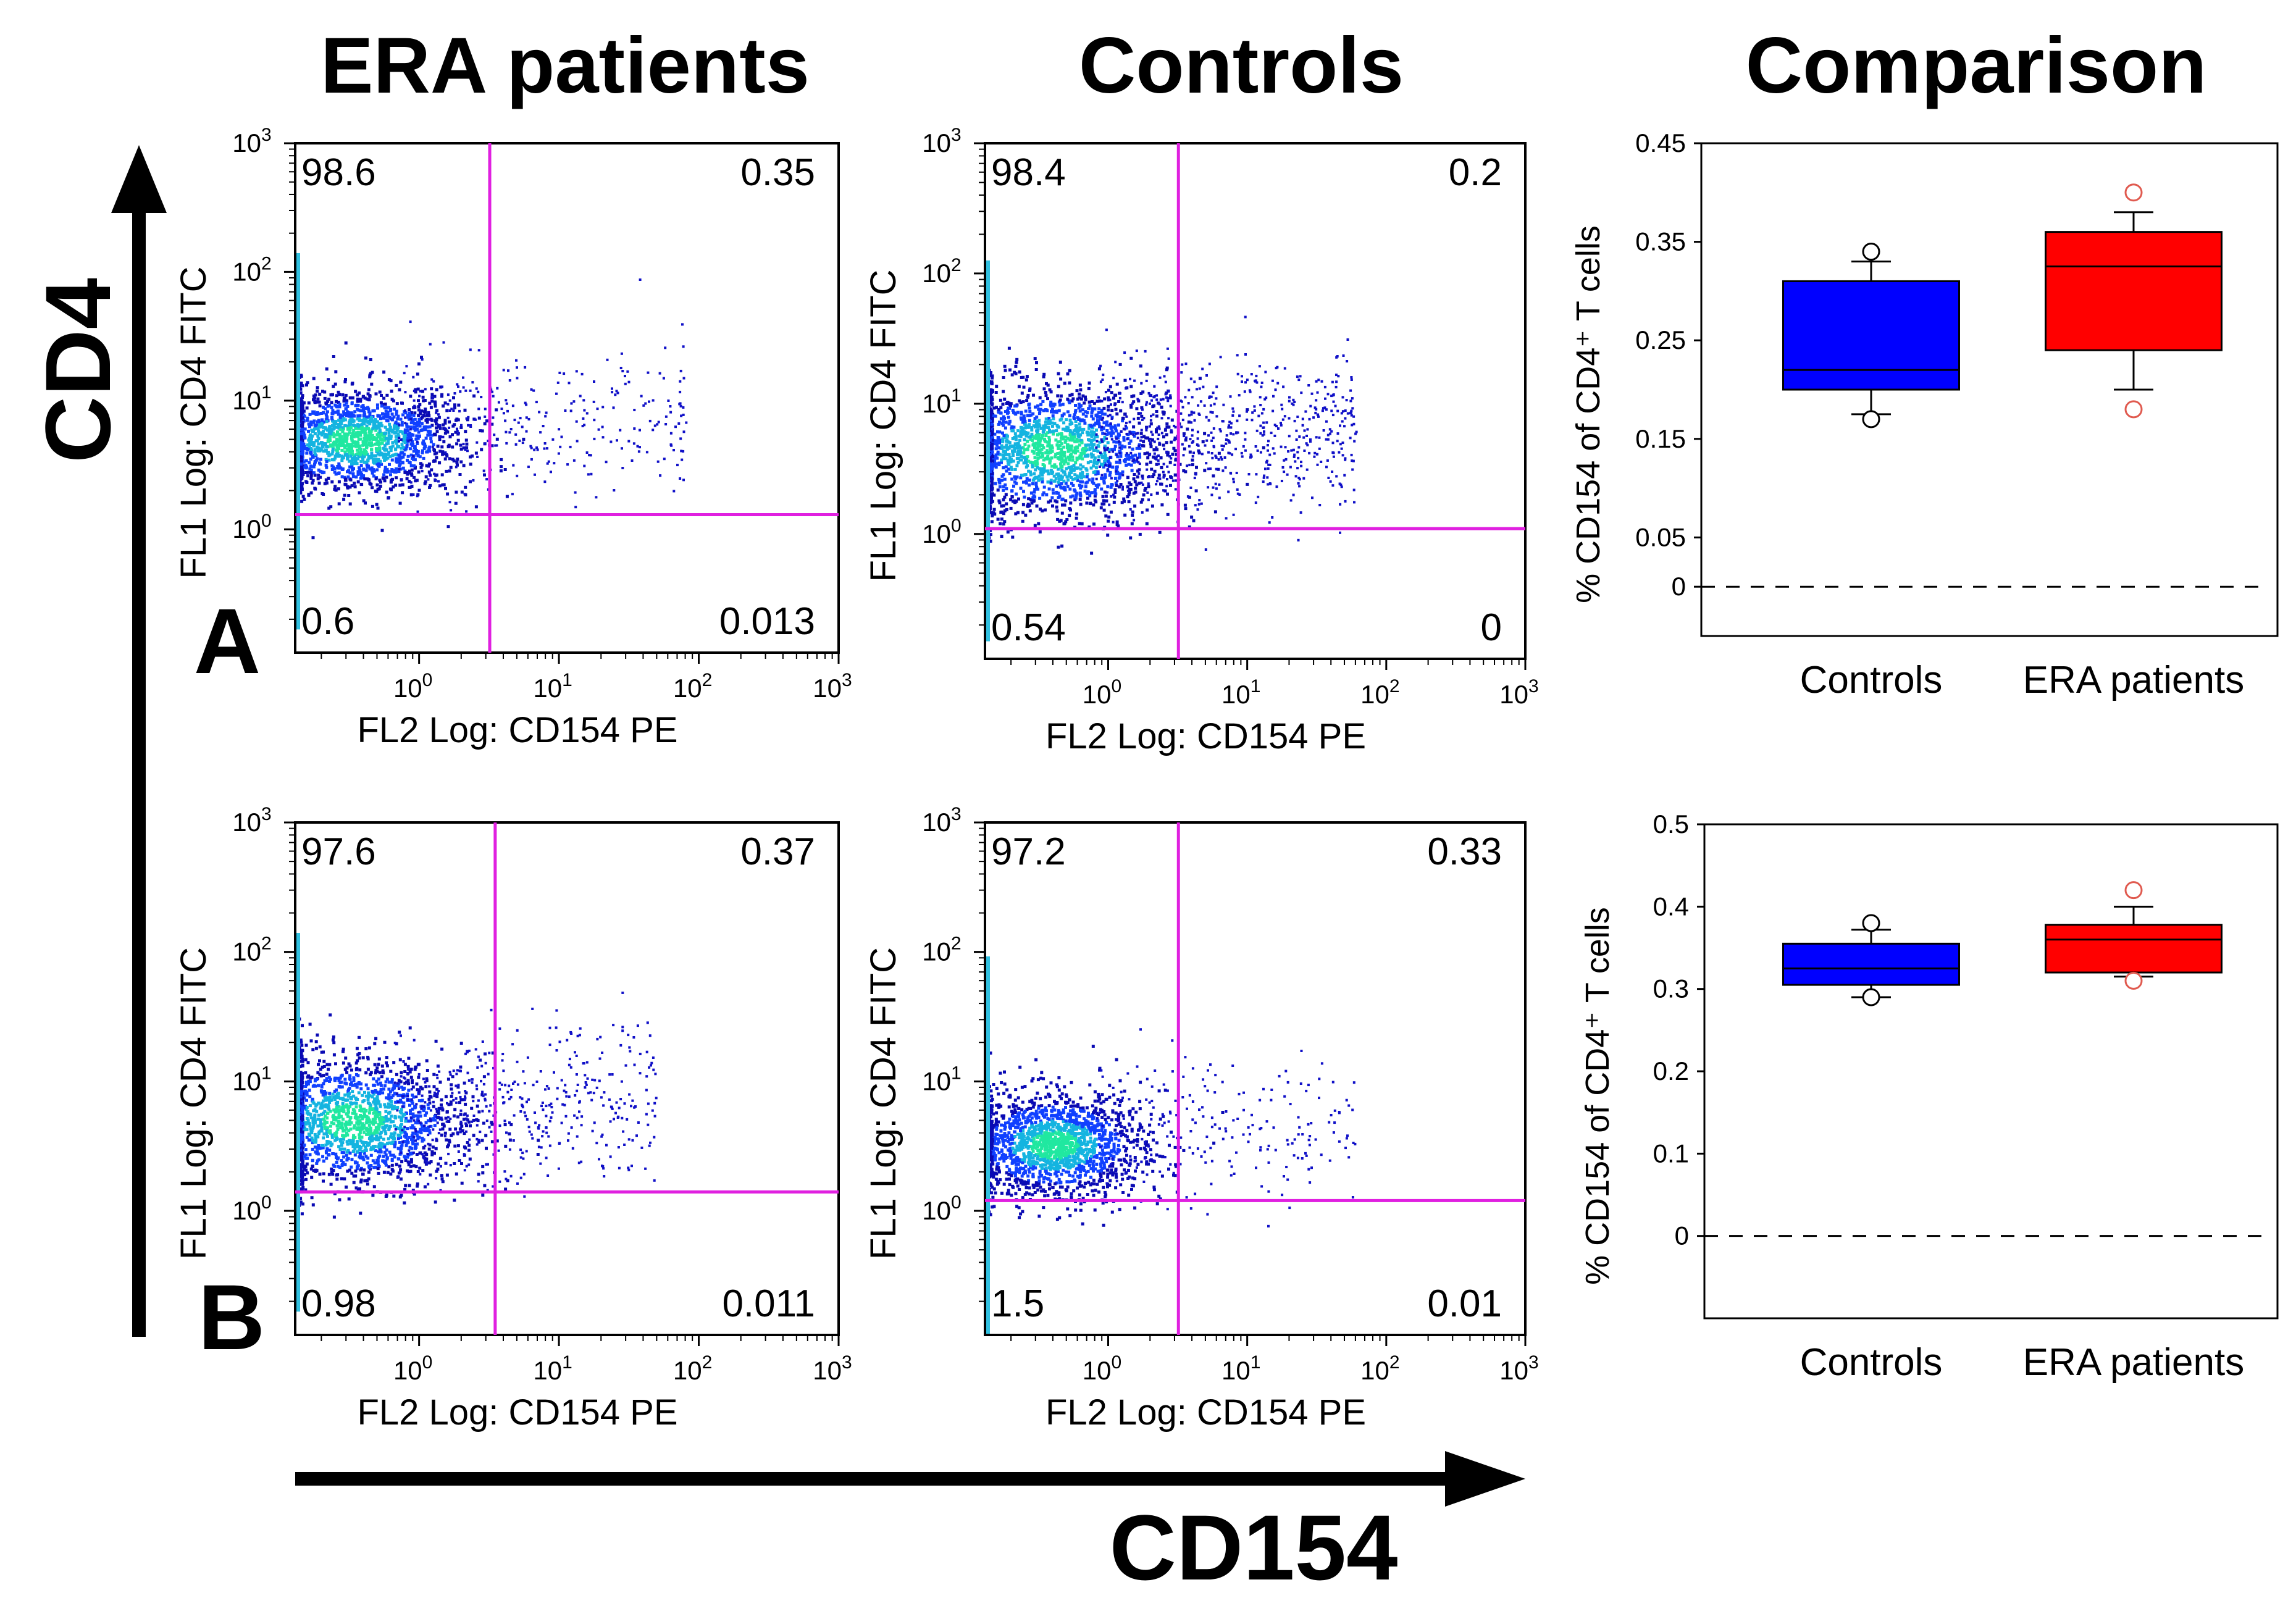 The image size is (2296, 1598). What do you see at coordinates (139, 741) in the screenshot?
I see `cd4-axis-arrow` at bounding box center [139, 741].